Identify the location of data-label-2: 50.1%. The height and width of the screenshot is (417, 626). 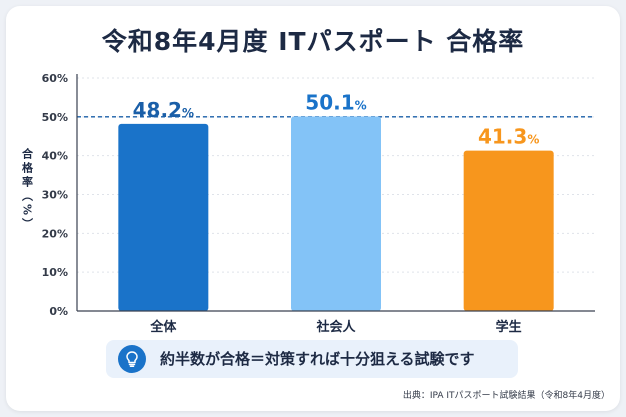
(335, 102).